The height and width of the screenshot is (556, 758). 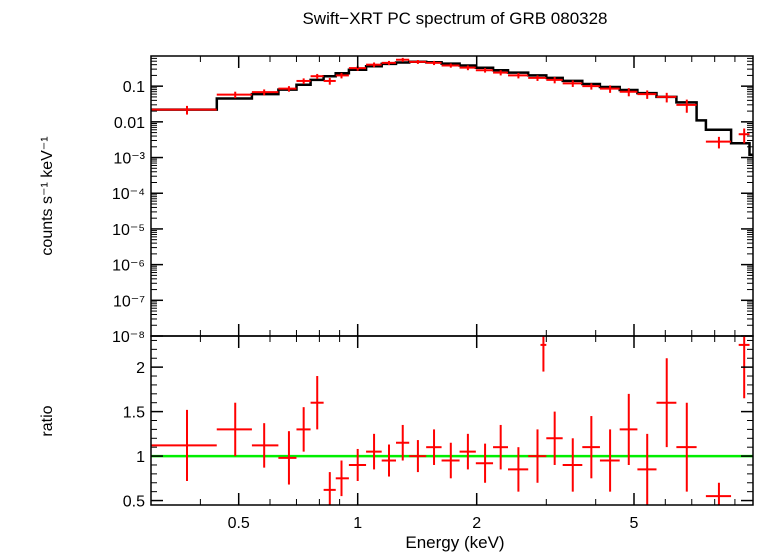 I want to click on ratio-y-tick-label: 2, so click(x=140, y=368).